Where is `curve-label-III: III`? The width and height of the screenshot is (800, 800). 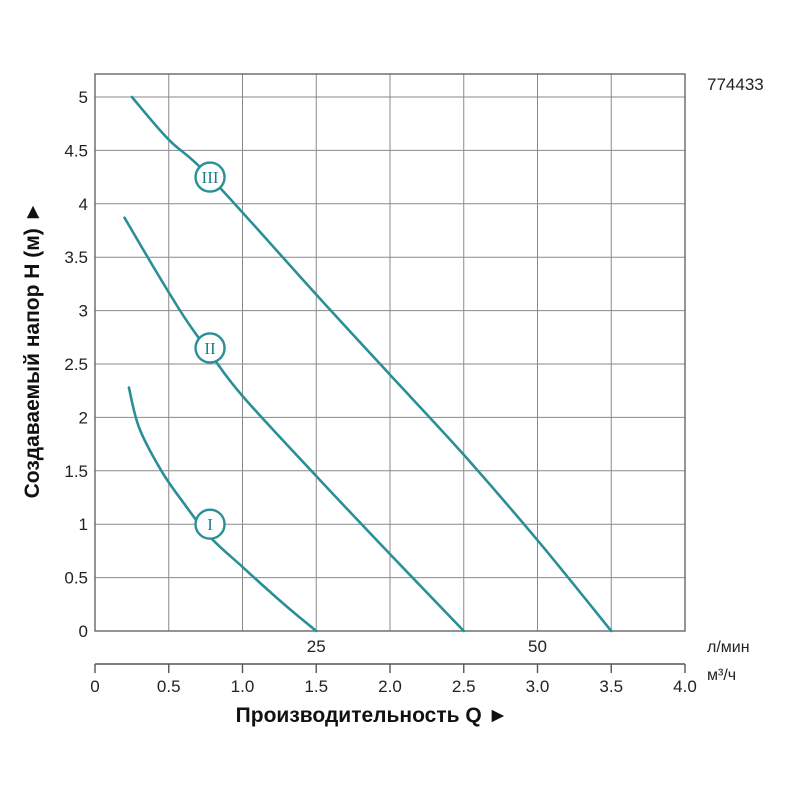
curve-label-III: III is located at coordinates (210, 177).